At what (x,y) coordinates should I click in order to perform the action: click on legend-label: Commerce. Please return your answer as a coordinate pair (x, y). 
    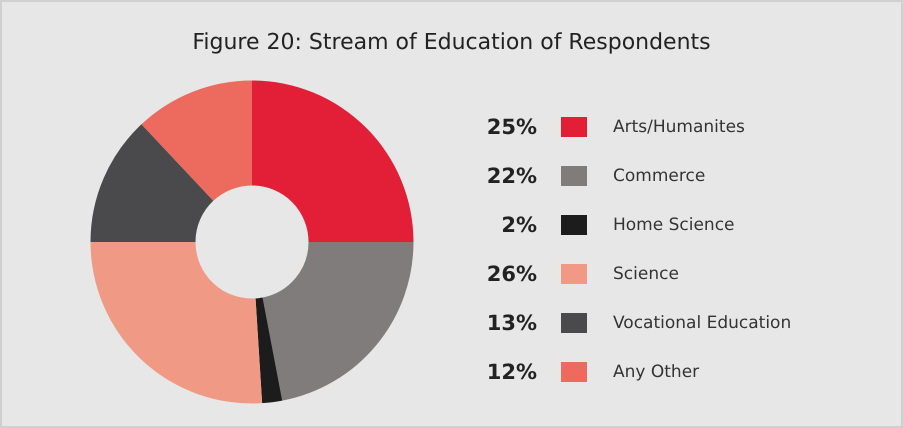
    Looking at the image, I should click on (659, 176).